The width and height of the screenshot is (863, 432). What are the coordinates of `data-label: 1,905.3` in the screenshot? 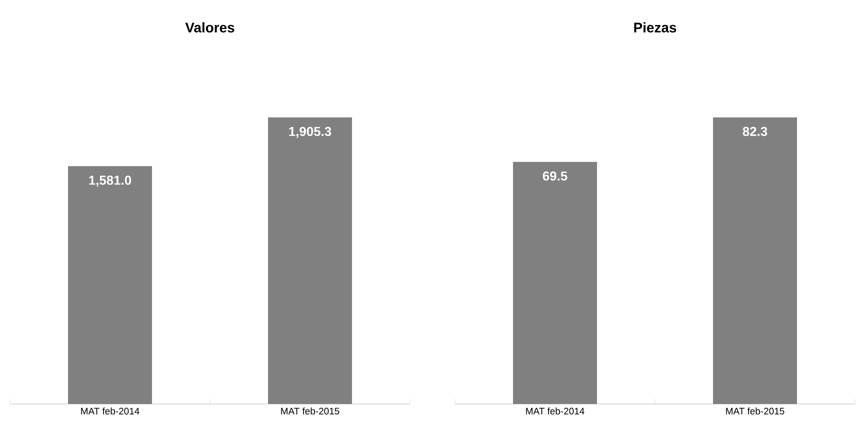 It's located at (310, 132).